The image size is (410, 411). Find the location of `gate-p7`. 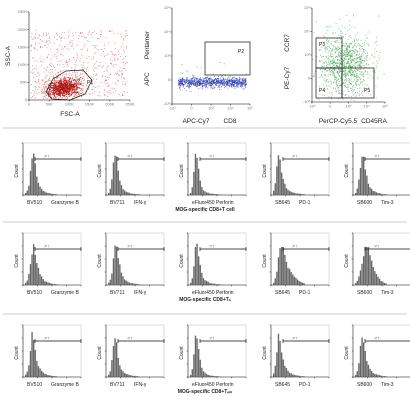

gate-p7 is located at coordinates (223, 159).